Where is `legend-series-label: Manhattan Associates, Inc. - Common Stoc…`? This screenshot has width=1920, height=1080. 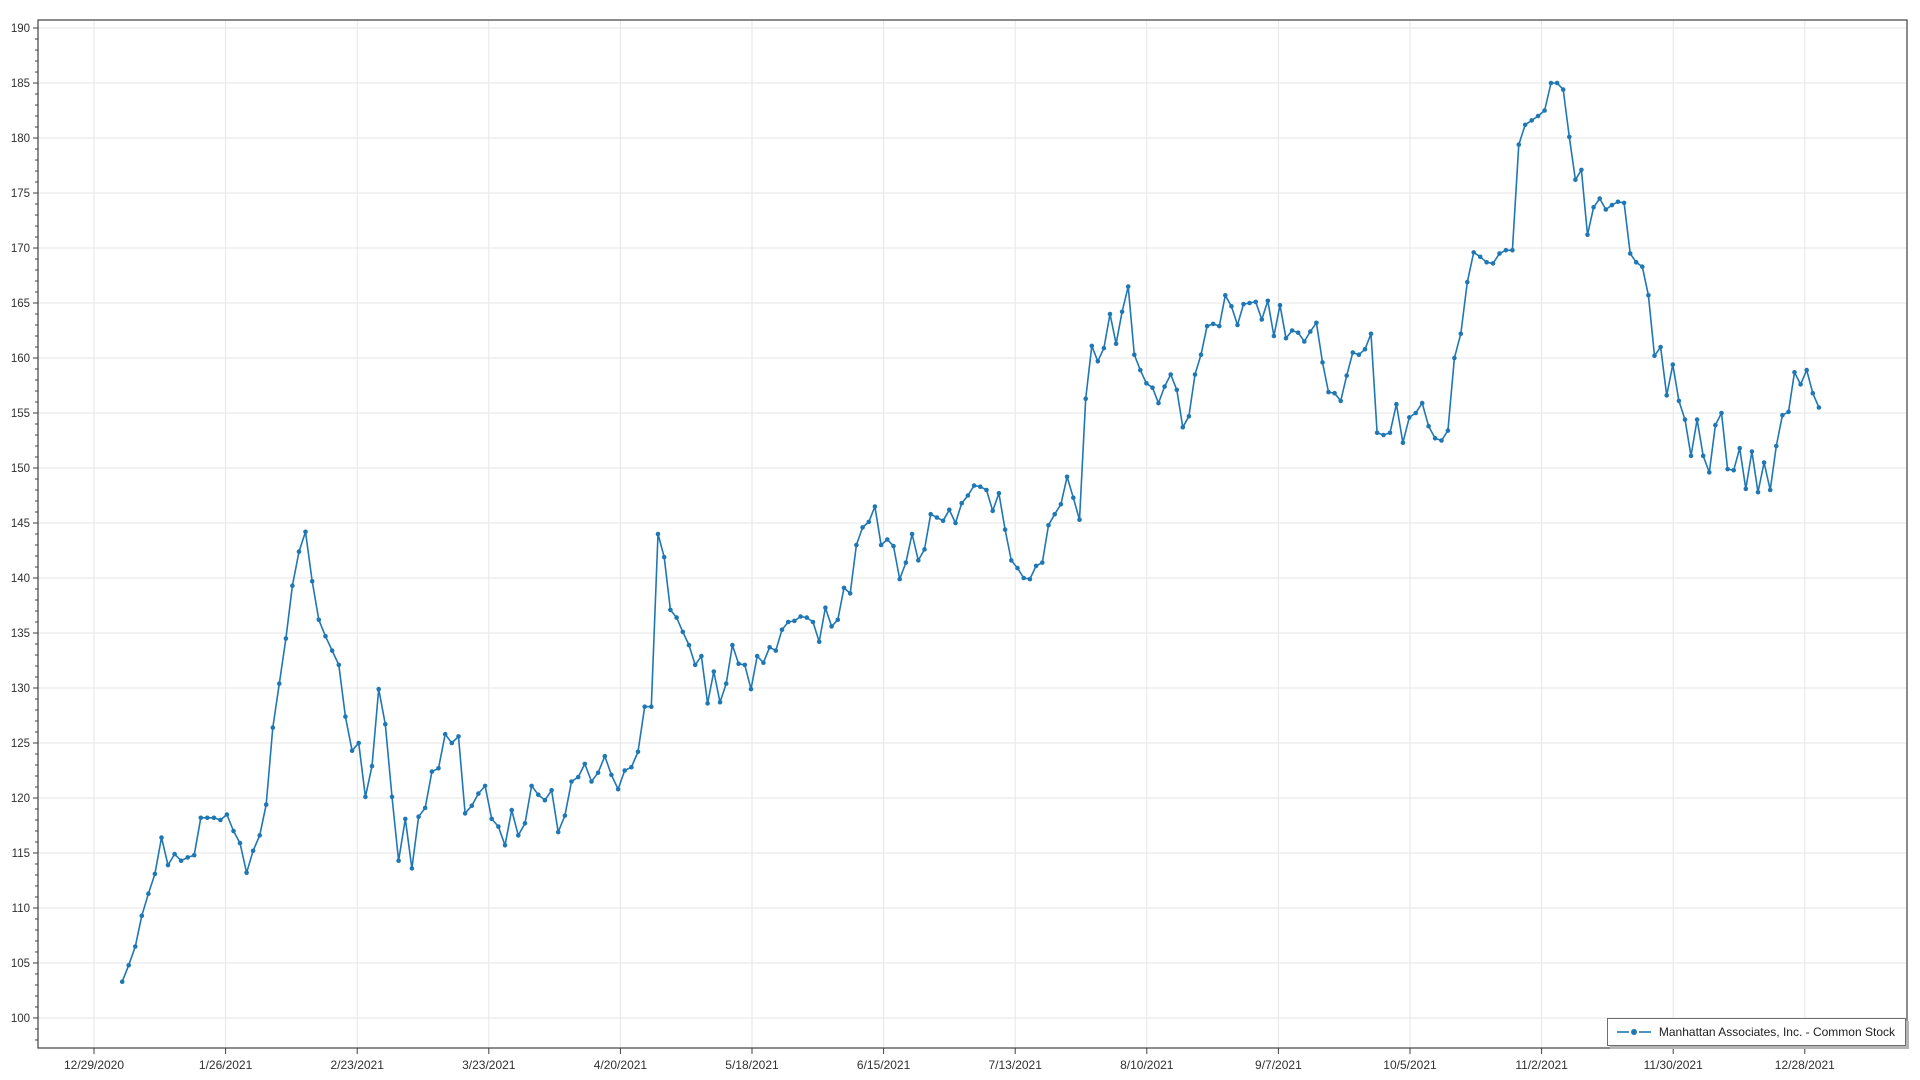
legend-series-label: Manhattan Associates, Inc. - Common Stoc… is located at coordinates (1776, 1032).